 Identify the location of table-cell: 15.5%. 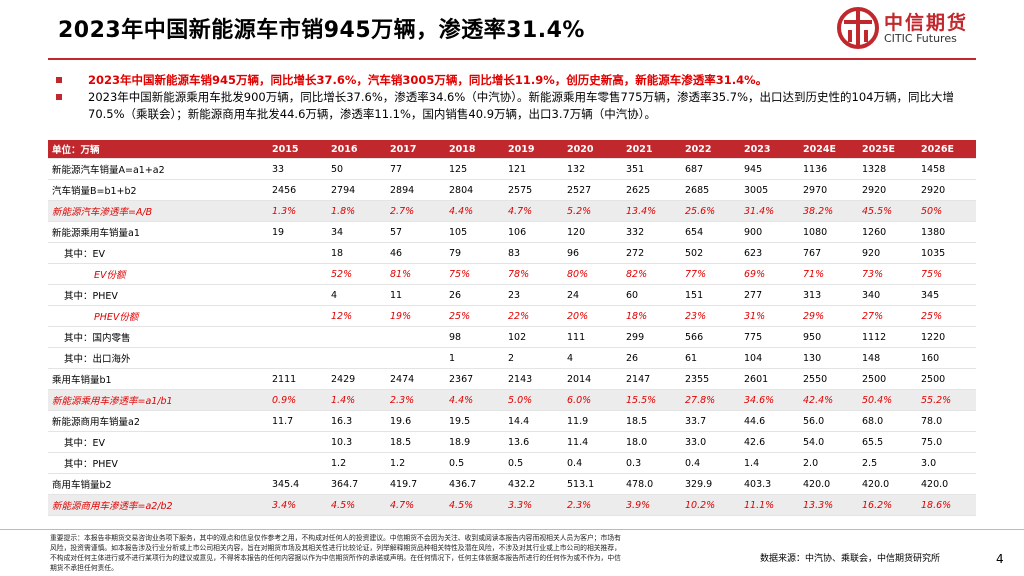
(651, 400).